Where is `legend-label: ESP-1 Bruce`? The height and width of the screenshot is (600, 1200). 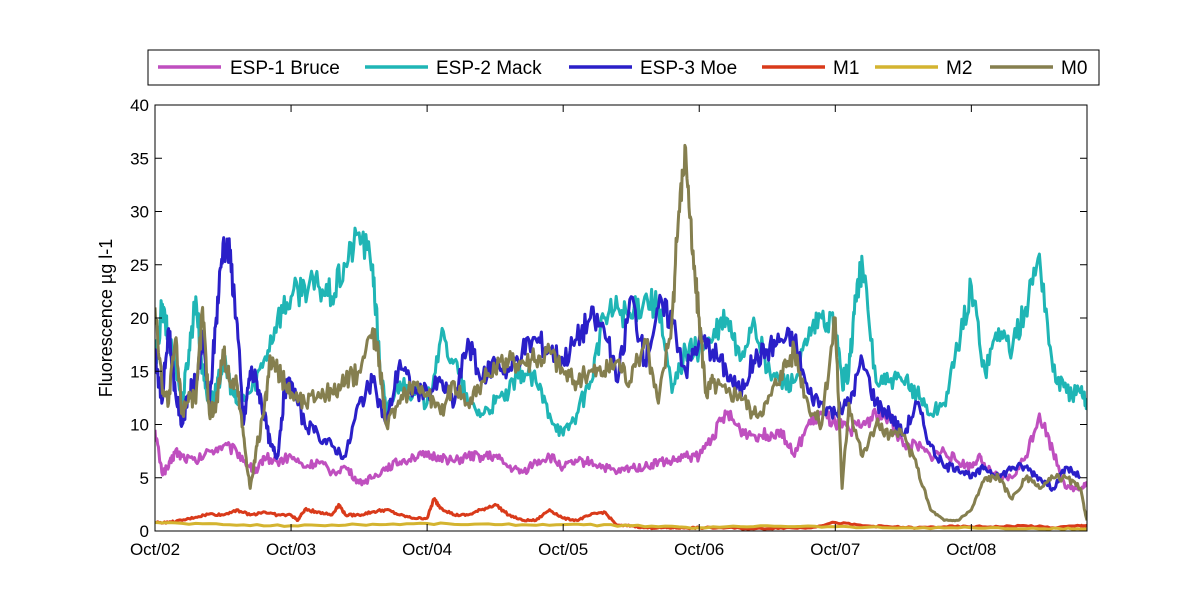 legend-label: ESP-1 Bruce is located at coordinates (285, 68).